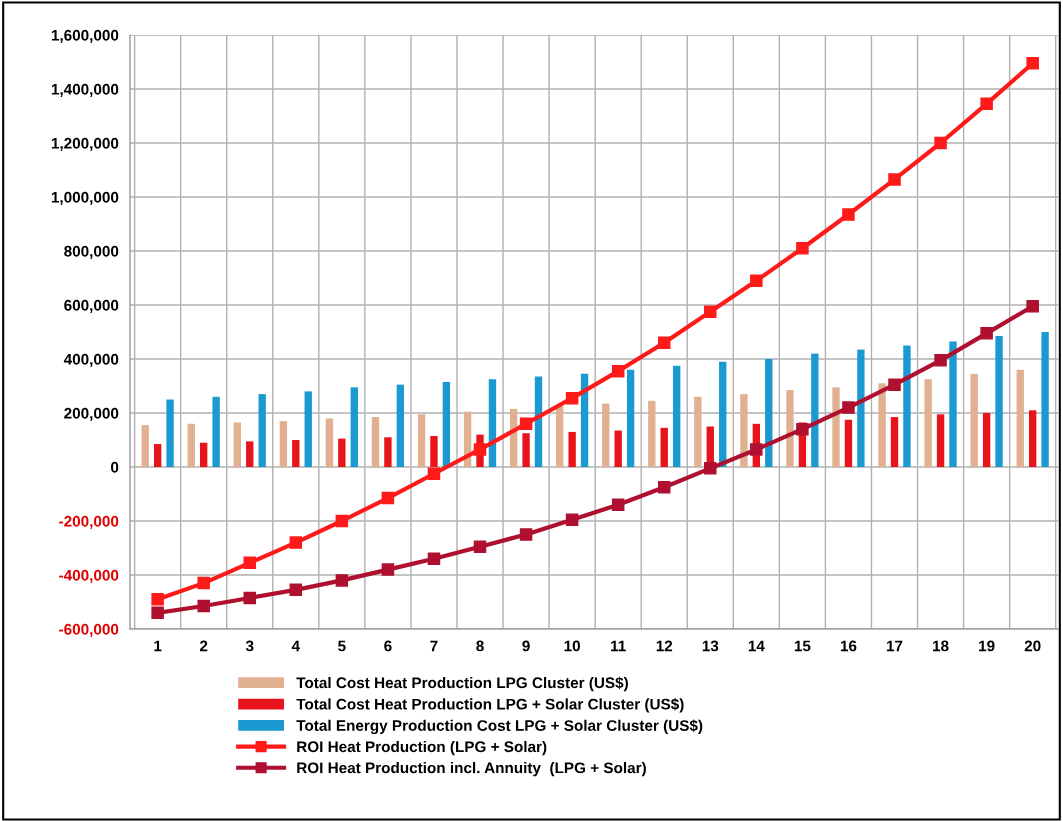 This screenshot has width=1063, height=822. Describe the element at coordinates (526, 646) in the screenshot. I see `x-tick-label: 9` at that location.